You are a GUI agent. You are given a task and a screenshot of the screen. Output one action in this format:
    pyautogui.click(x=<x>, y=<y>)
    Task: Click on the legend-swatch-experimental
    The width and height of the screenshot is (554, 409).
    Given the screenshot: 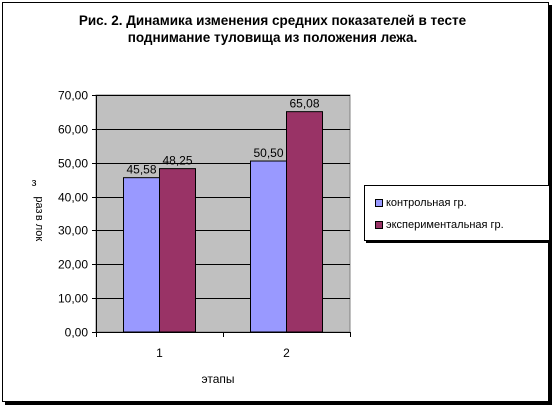 What is the action you would take?
    pyautogui.click(x=379, y=225)
    